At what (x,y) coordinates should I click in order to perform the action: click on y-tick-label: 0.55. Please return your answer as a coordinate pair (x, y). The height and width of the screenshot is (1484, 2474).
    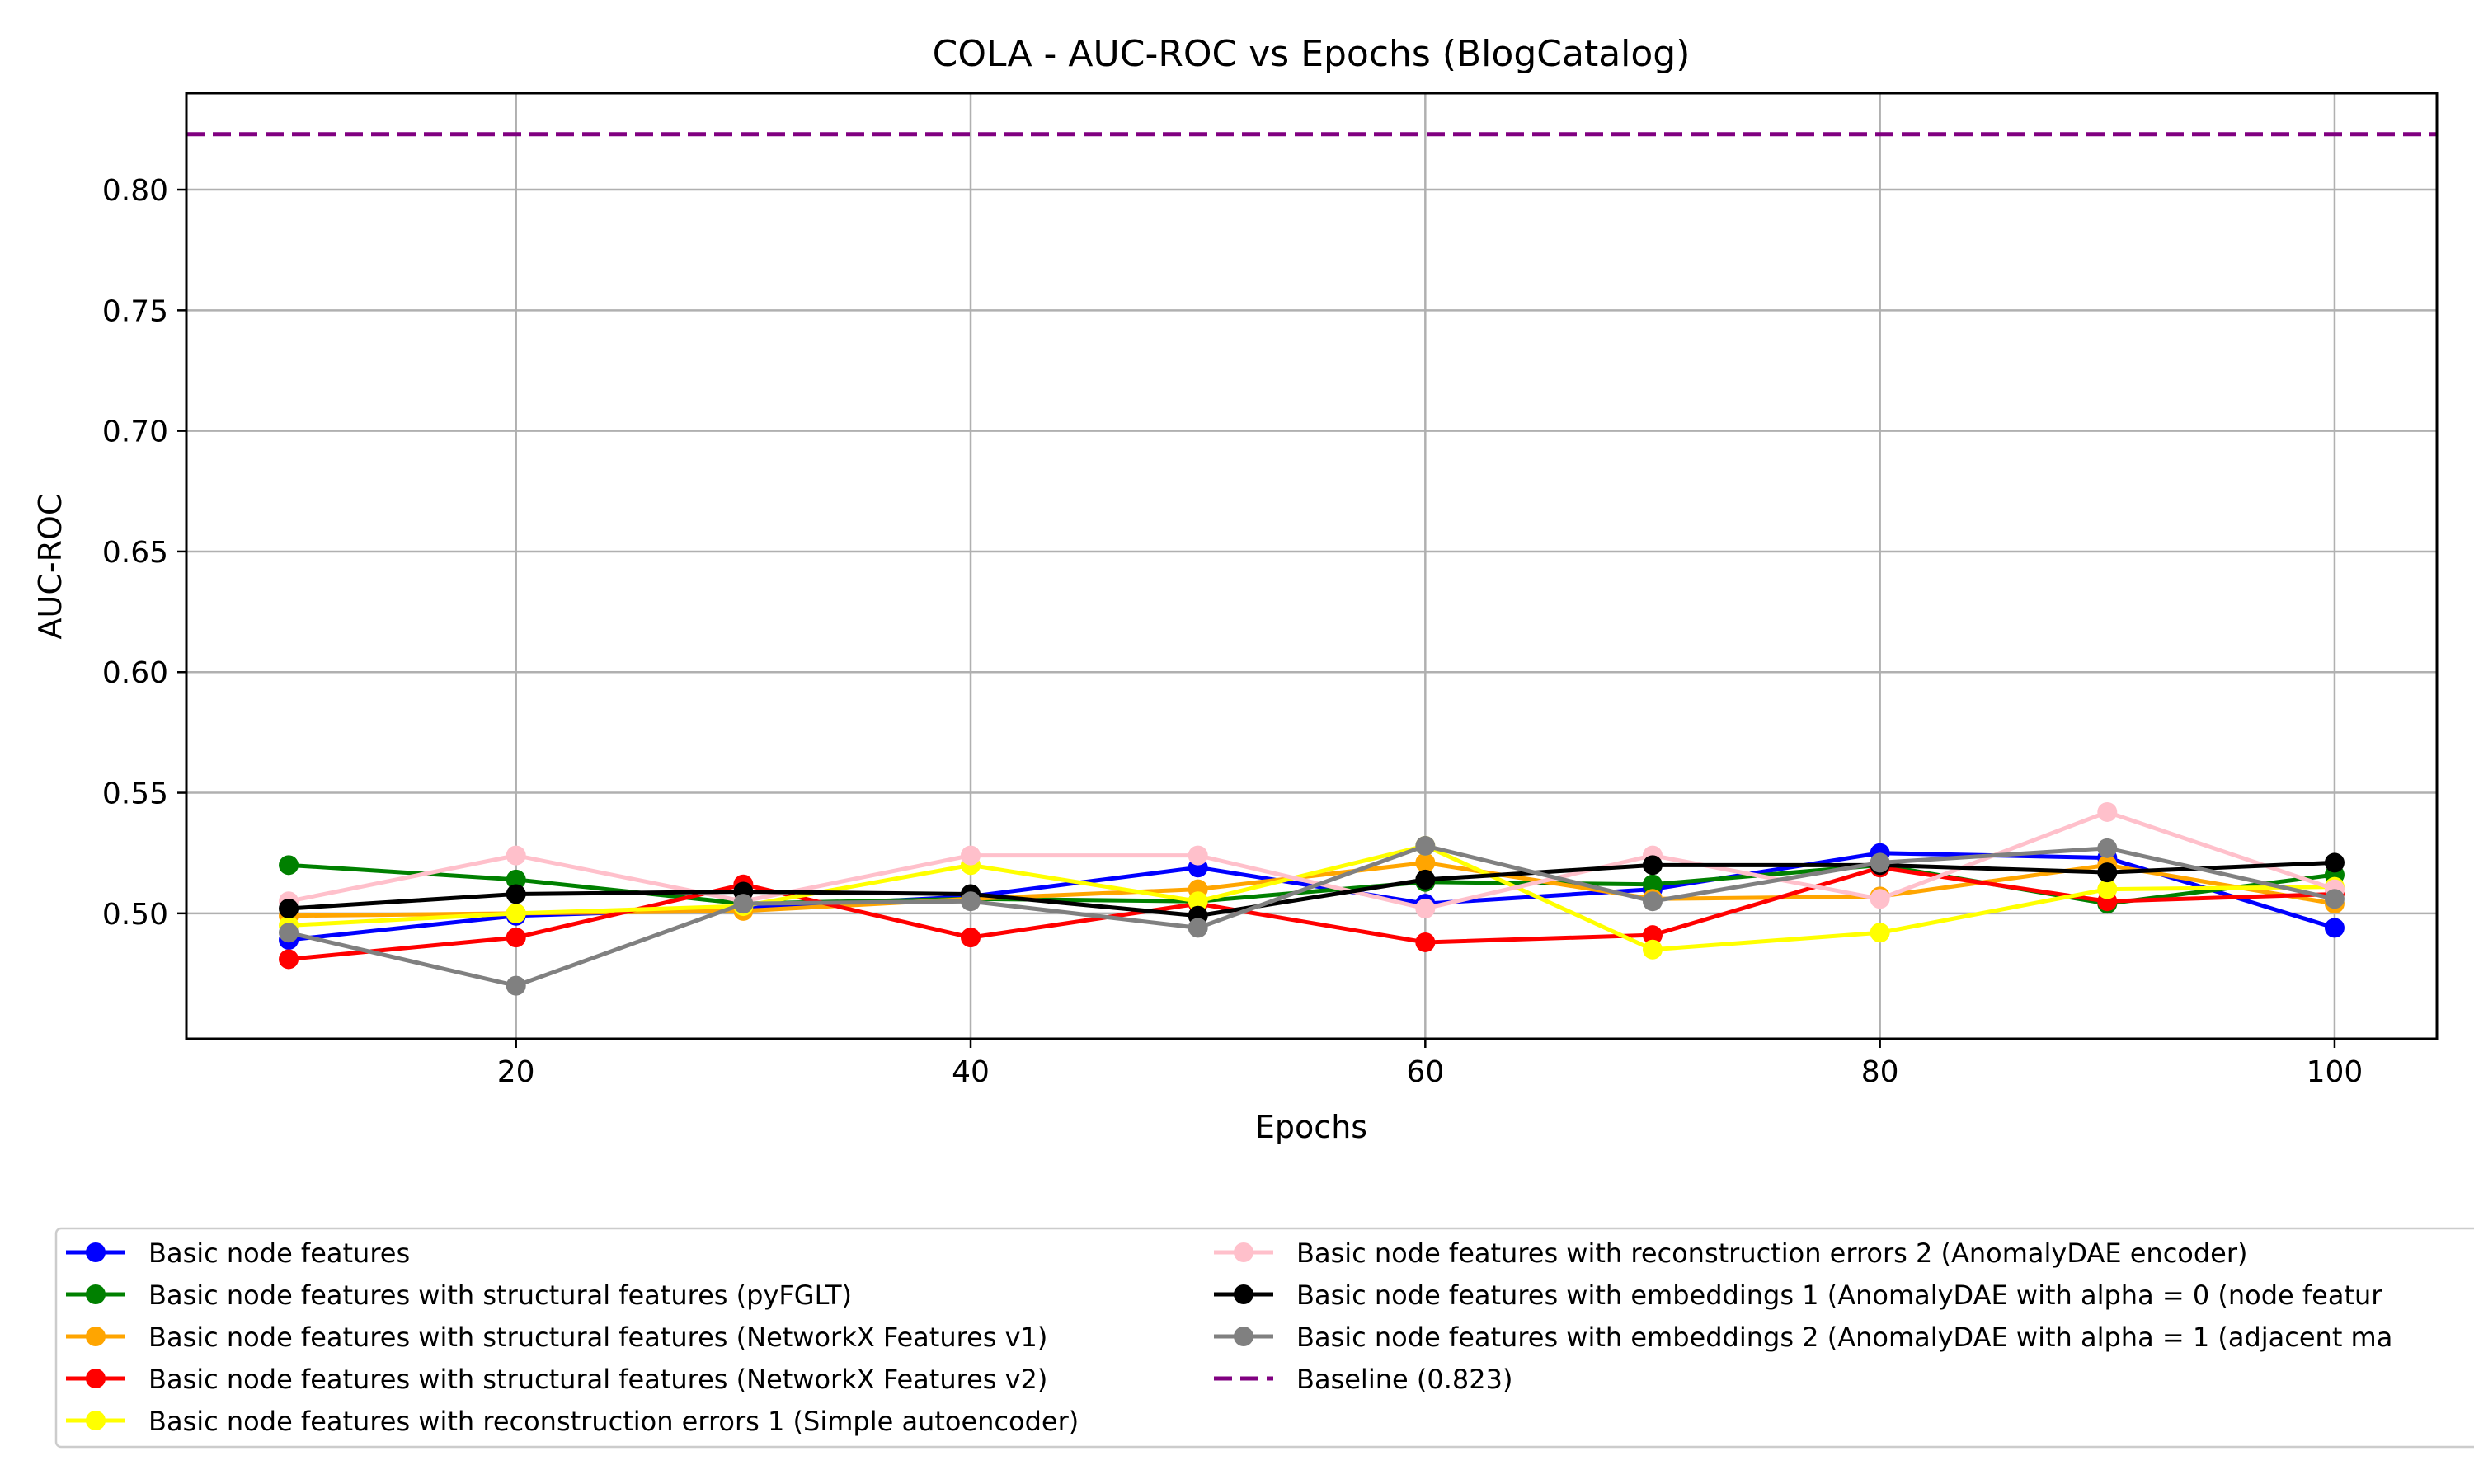
    Looking at the image, I should click on (135, 794).